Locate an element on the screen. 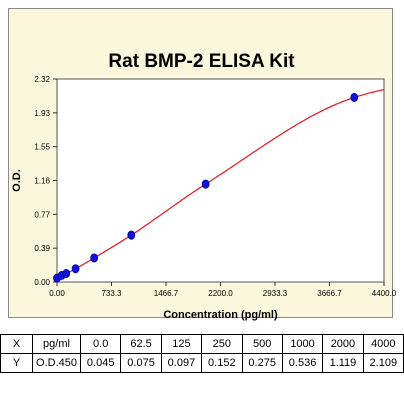  row-unit: pg/ml is located at coordinates (56, 344).